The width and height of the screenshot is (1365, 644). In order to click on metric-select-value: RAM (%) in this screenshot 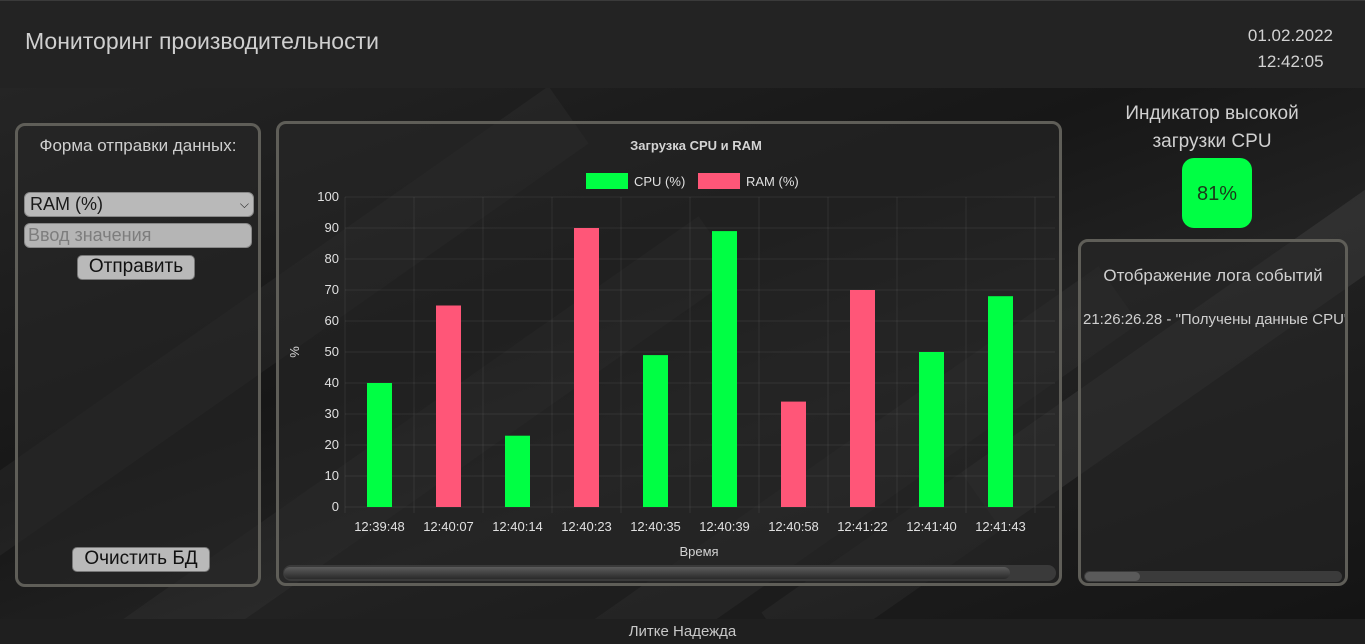, I will do `click(66, 204)`.